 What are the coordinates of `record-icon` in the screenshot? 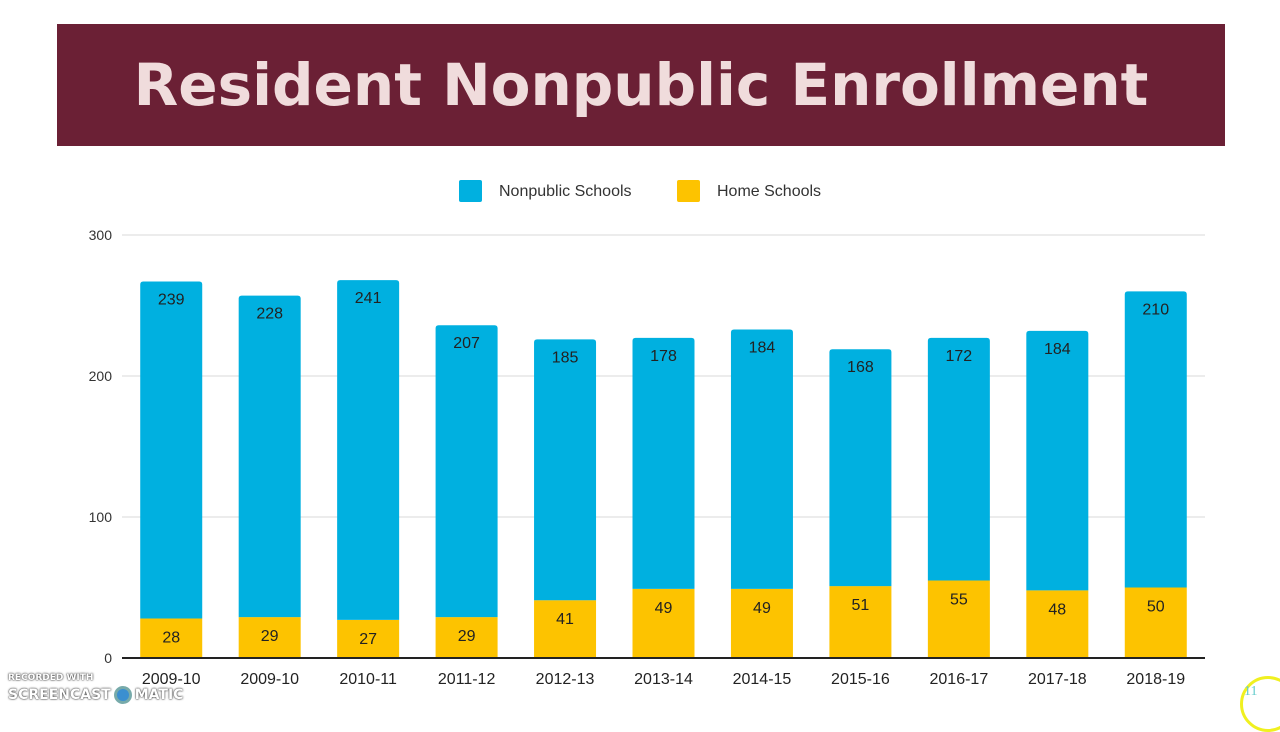 It's located at (122, 695).